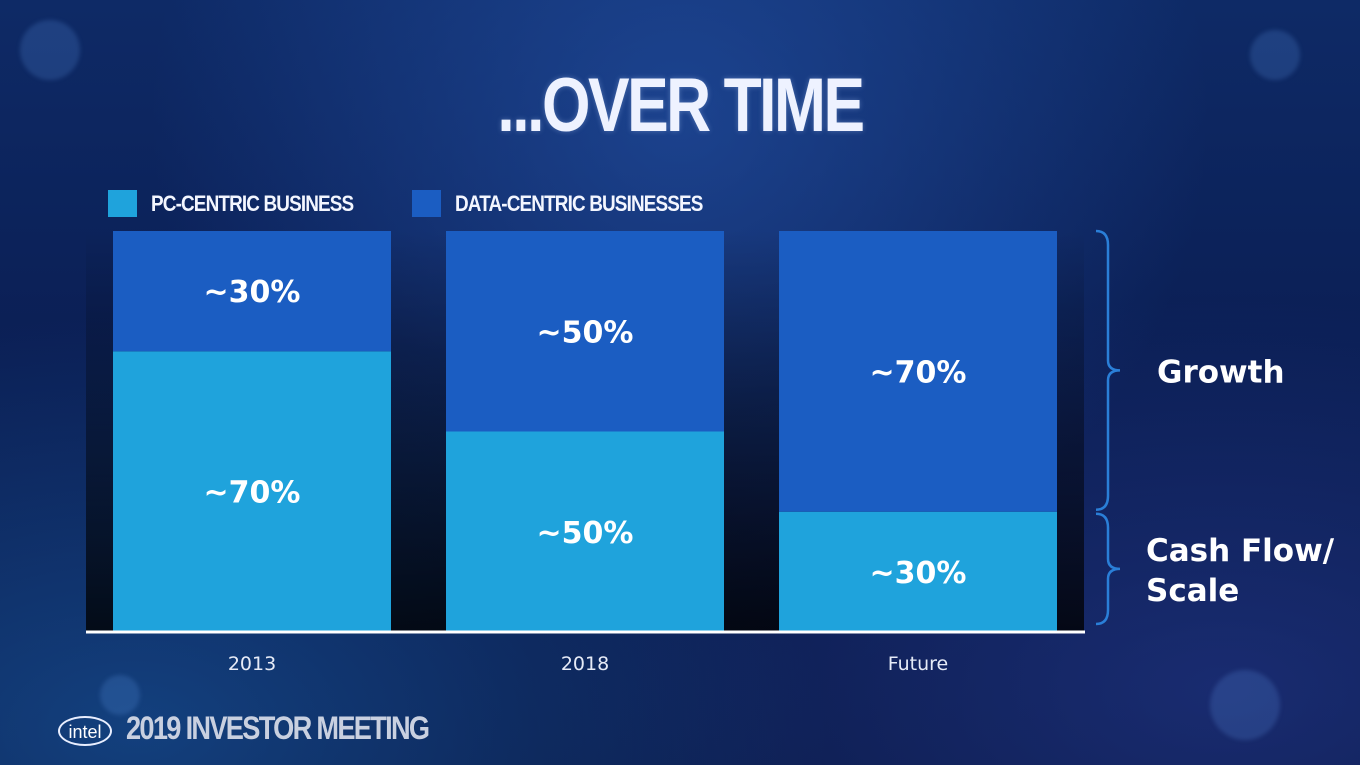 This screenshot has height=765, width=1360. Describe the element at coordinates (1221, 372) in the screenshot. I see `annotation-growth: Growth` at that location.